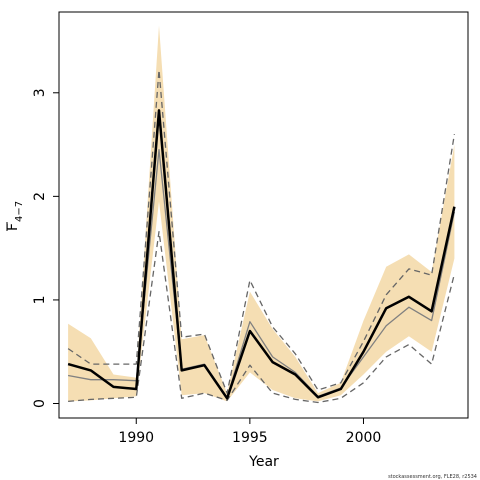  Describe the element at coordinates (40, 403) in the screenshot. I see `y-tick-label-0: 0` at that location.